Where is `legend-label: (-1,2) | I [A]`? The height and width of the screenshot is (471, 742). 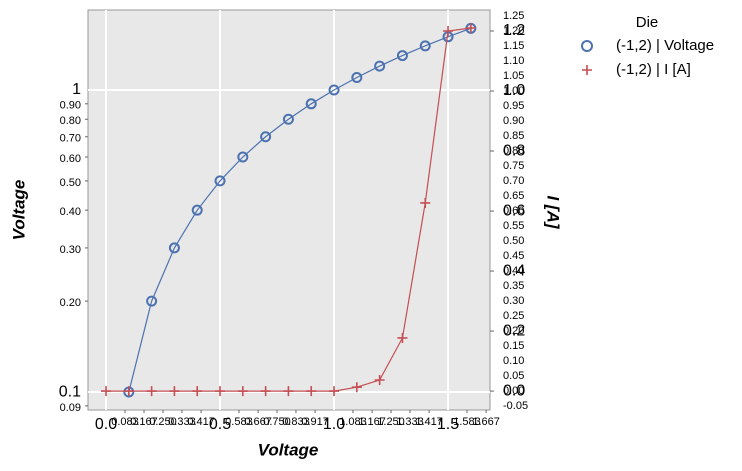 legend-label: (-1,2) | I [A] is located at coordinates (653, 69).